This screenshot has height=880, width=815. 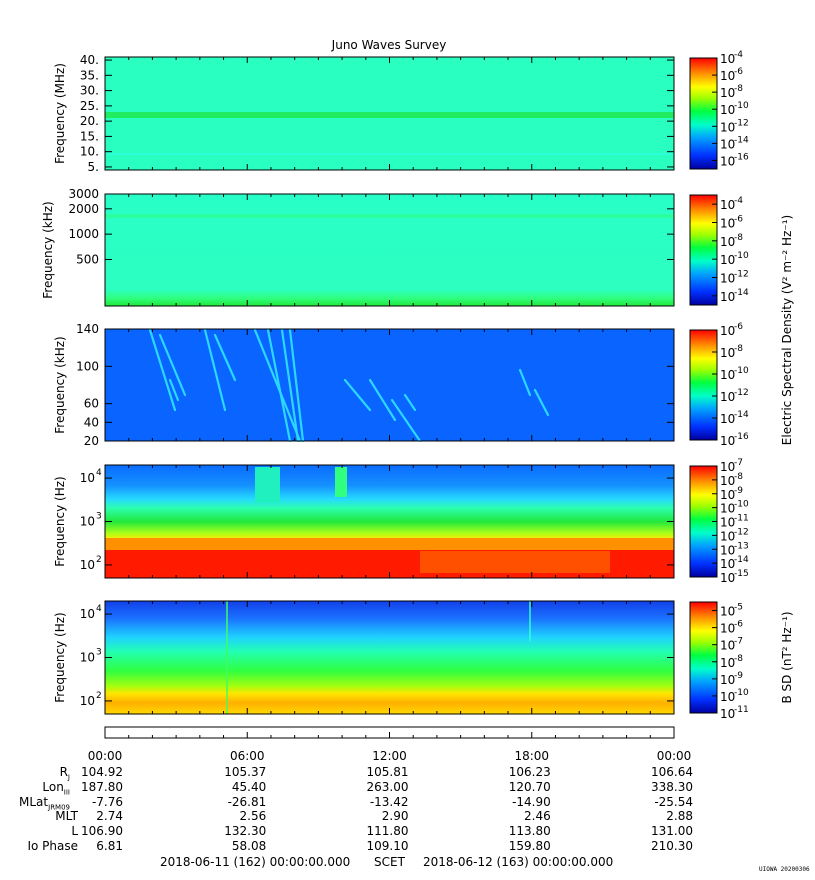 I want to click on ephemeris-value: -25.54, so click(x=673, y=801).